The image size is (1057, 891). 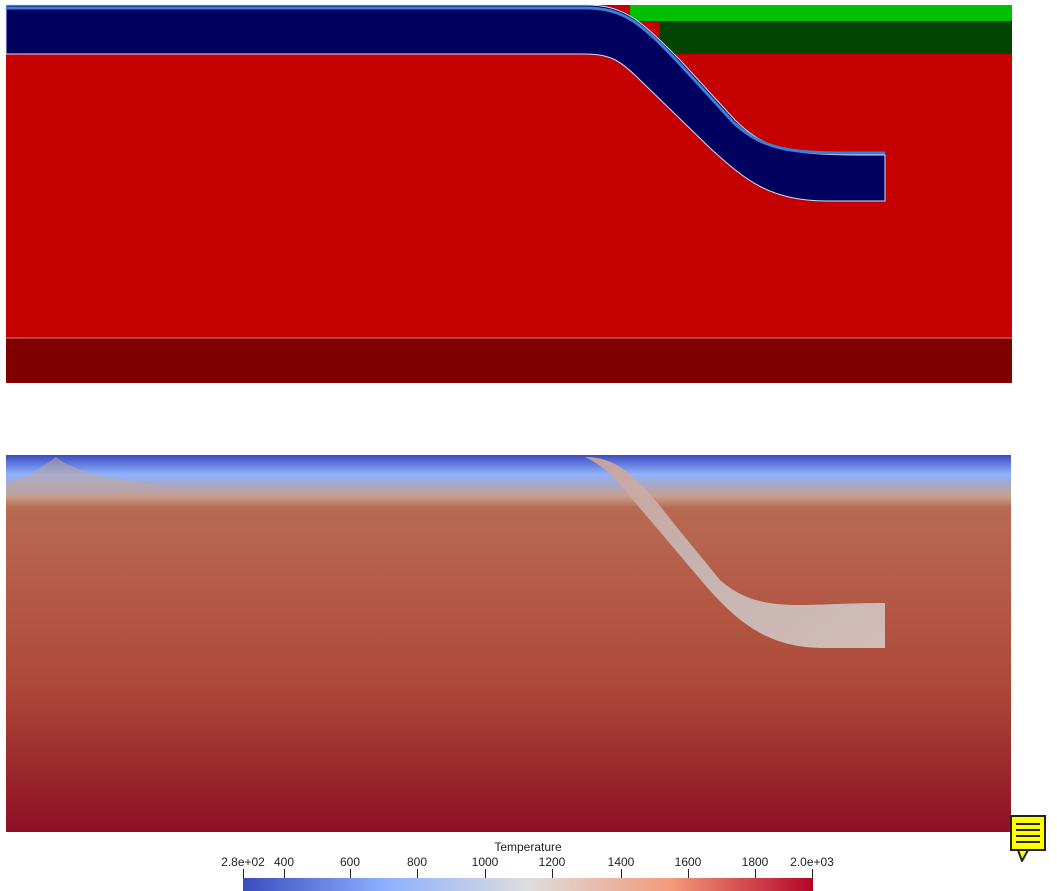 I want to click on colorbar-tick-label: 1800, so click(x=755, y=862).